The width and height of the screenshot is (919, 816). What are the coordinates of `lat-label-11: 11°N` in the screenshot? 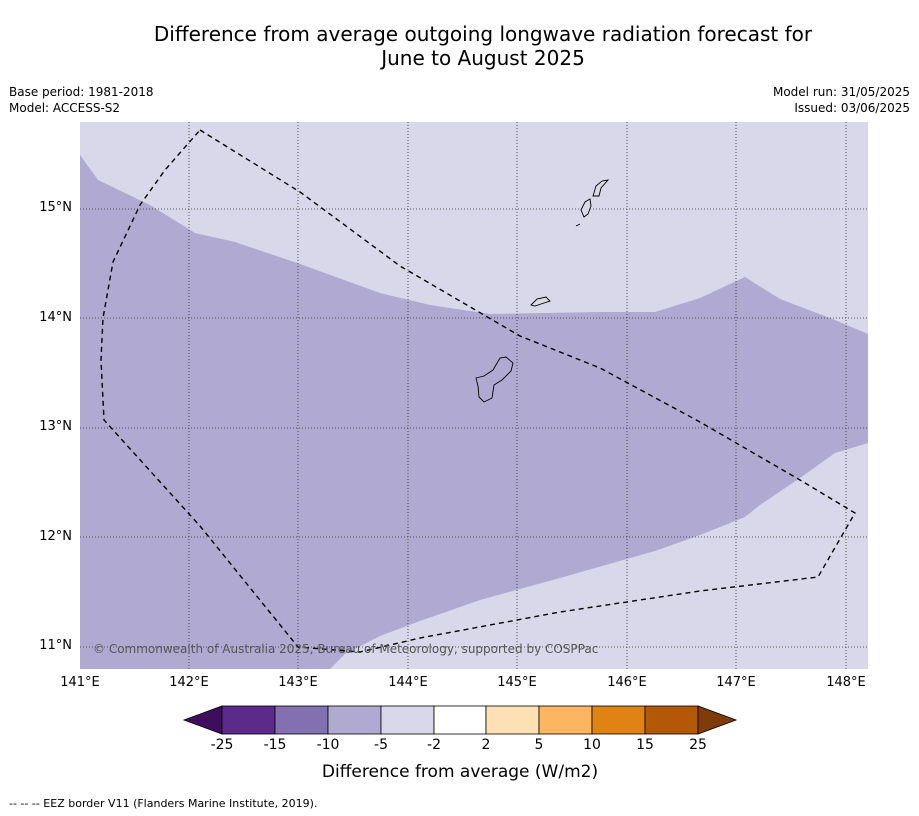 It's located at (55, 645).